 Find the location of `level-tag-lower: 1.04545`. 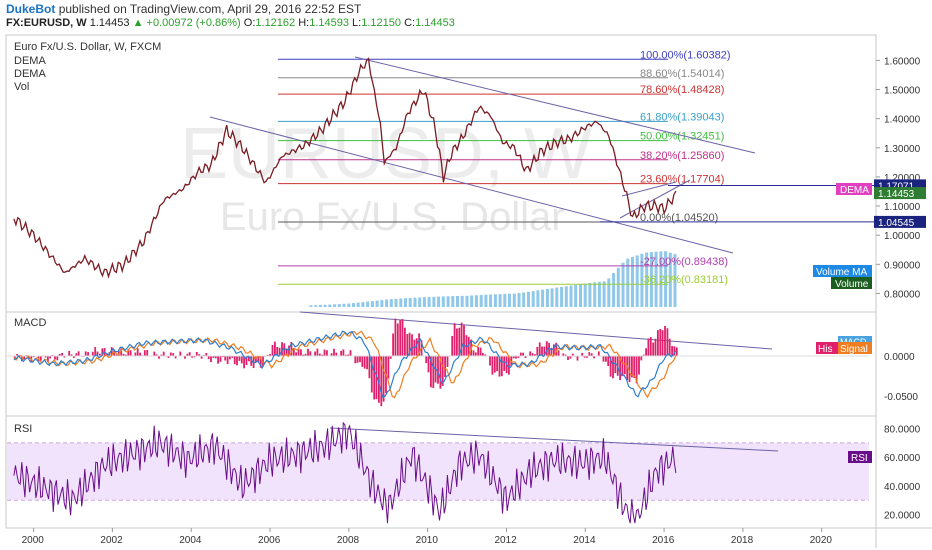

level-tag-lower: 1.04545 is located at coordinates (900, 222).